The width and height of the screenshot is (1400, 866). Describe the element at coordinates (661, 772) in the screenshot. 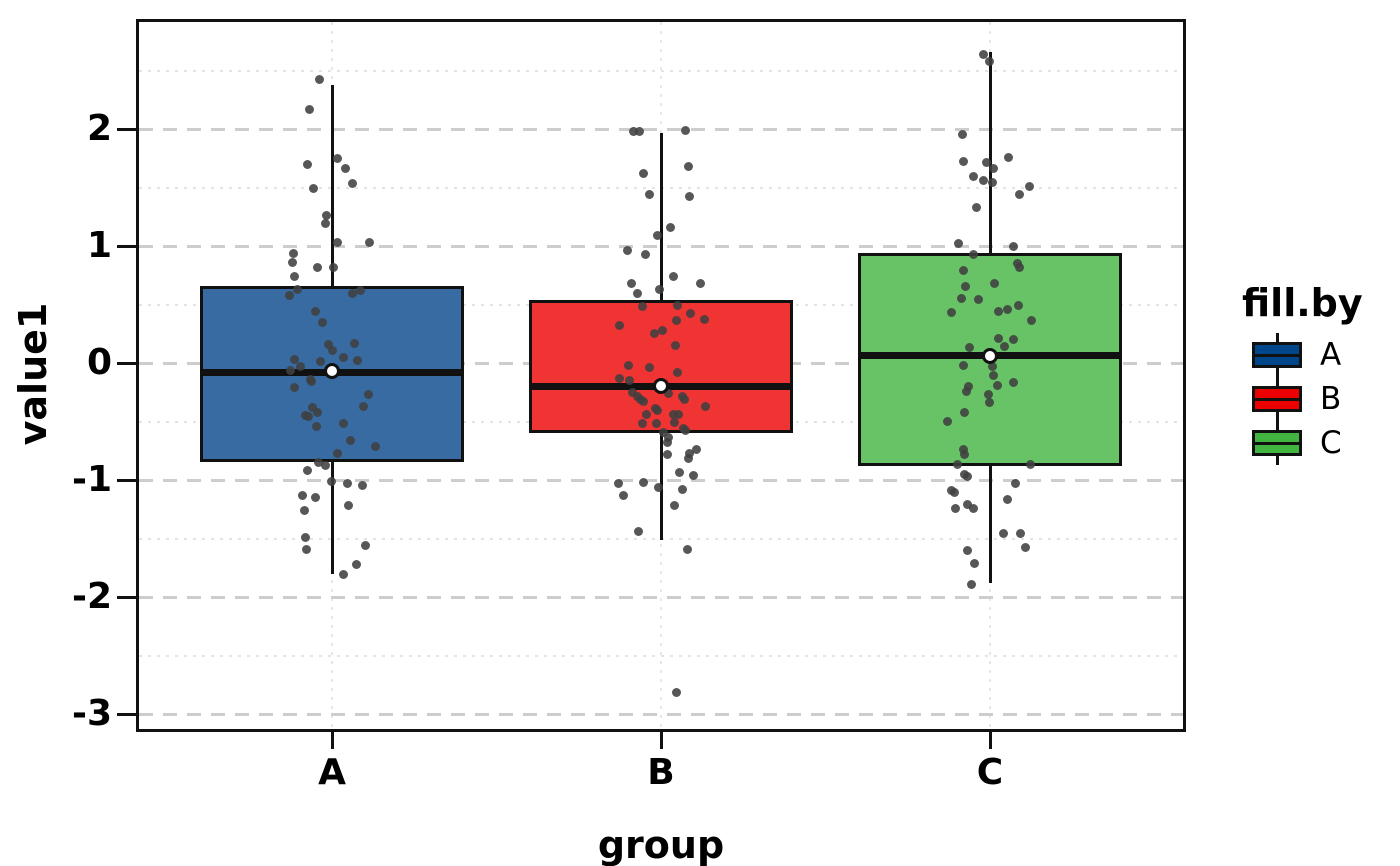

I see `x-tick-label: B` at that location.